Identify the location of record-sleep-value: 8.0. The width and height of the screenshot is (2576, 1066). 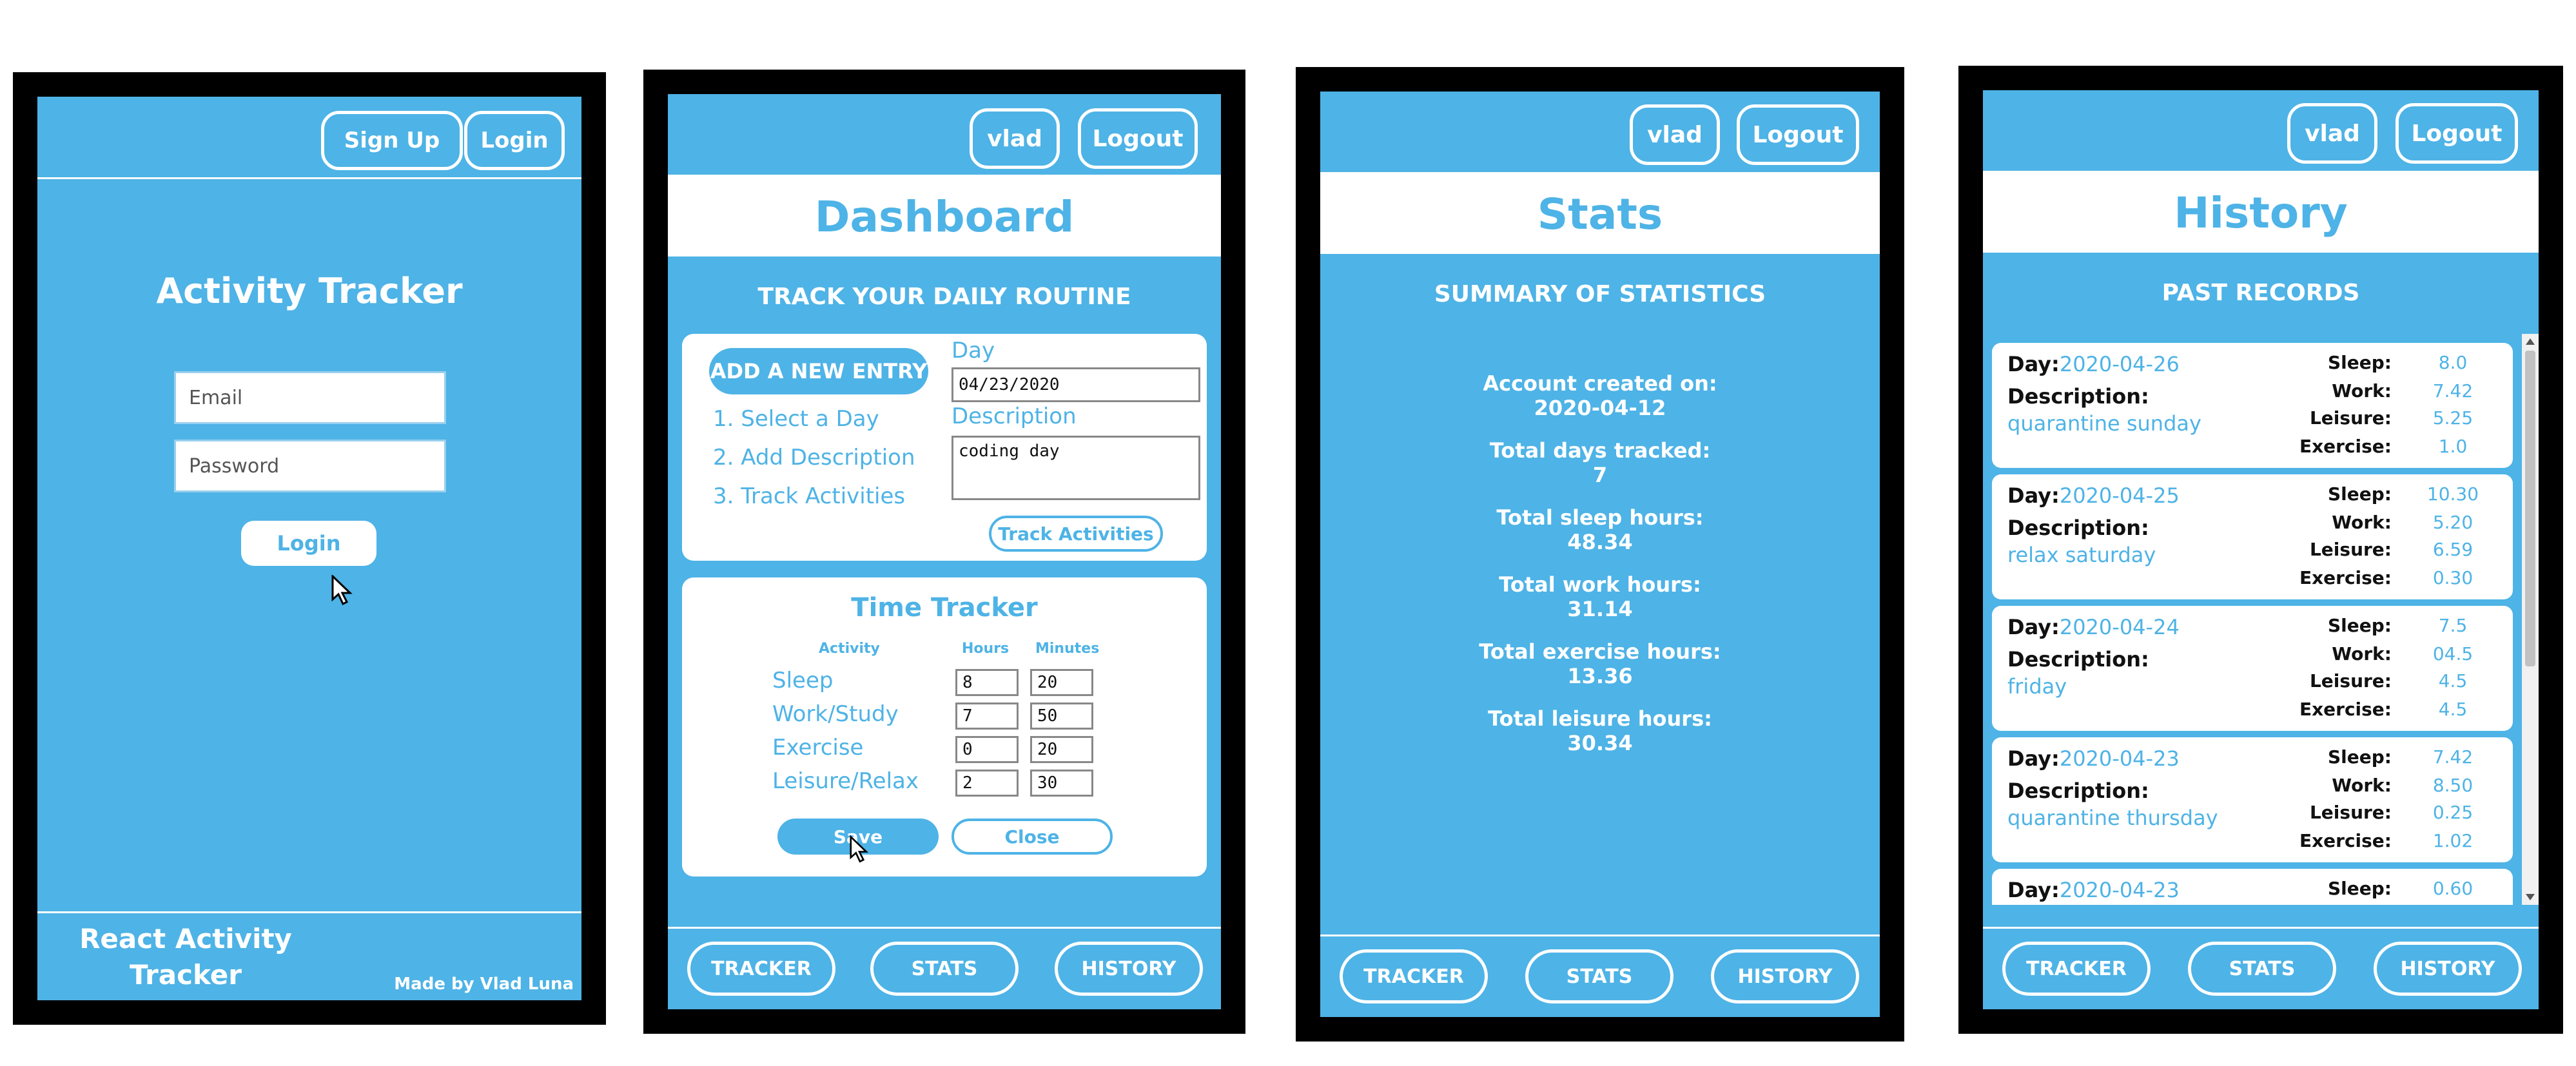
(2453, 362).